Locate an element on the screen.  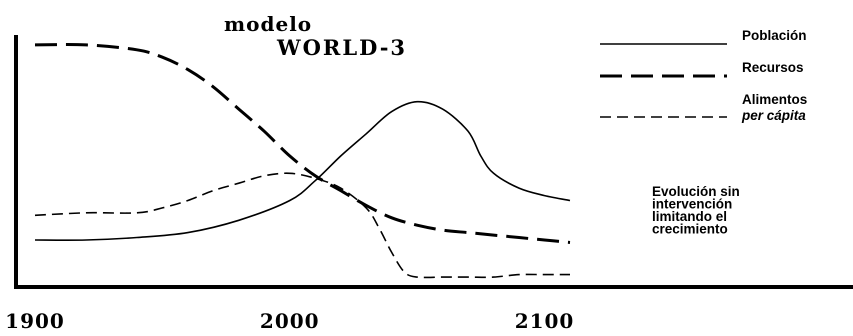
annotation-line: Evolución sin is located at coordinates (696, 191).